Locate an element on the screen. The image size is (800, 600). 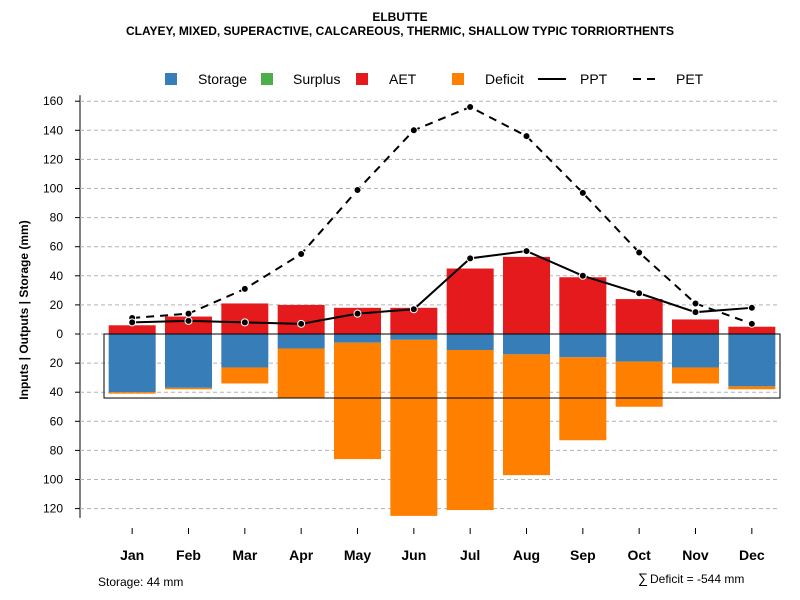
legend-label-pet: PET is located at coordinates (690, 79).